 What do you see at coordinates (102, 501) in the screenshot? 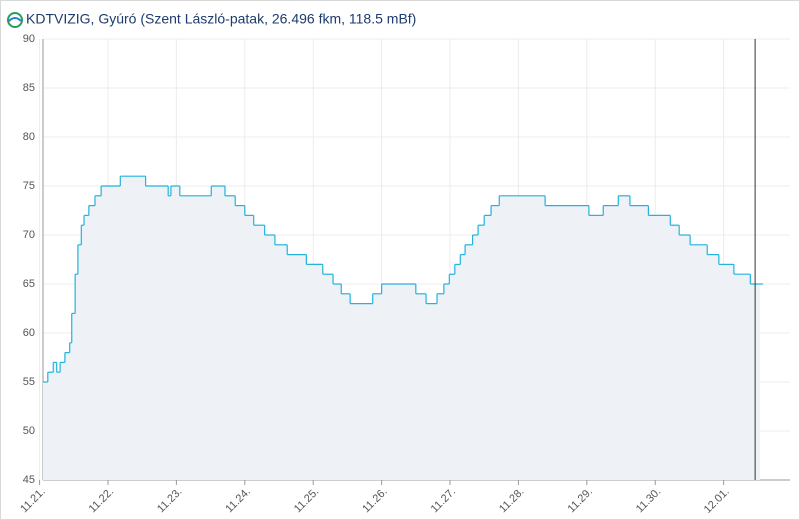
I see `x-tick-label: 11.22.` at bounding box center [102, 501].